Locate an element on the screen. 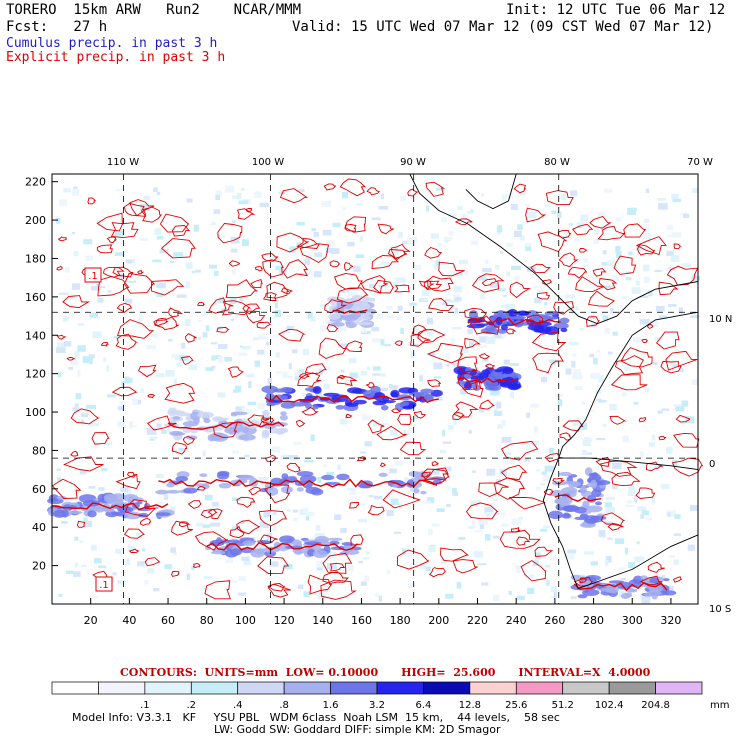  x-tick-label: 180 is located at coordinates (400, 620).